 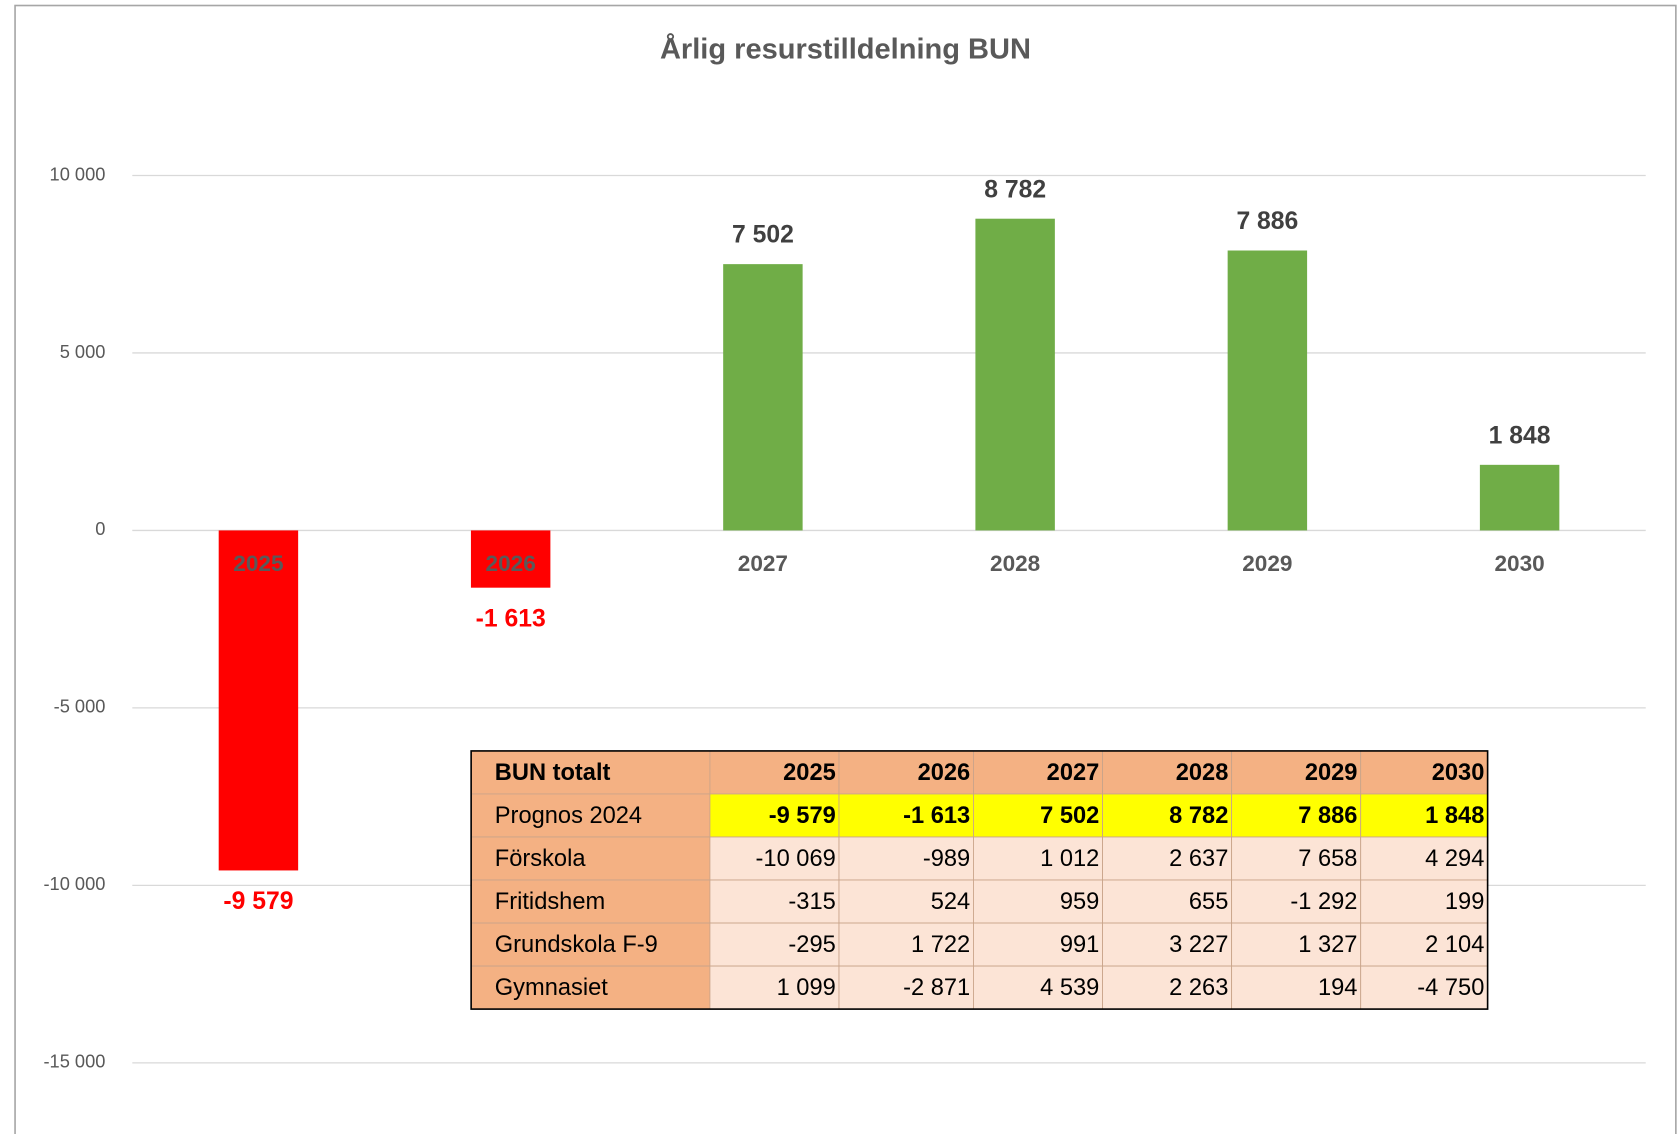 I want to click on table-text: 7 886, so click(x=1327, y=816).